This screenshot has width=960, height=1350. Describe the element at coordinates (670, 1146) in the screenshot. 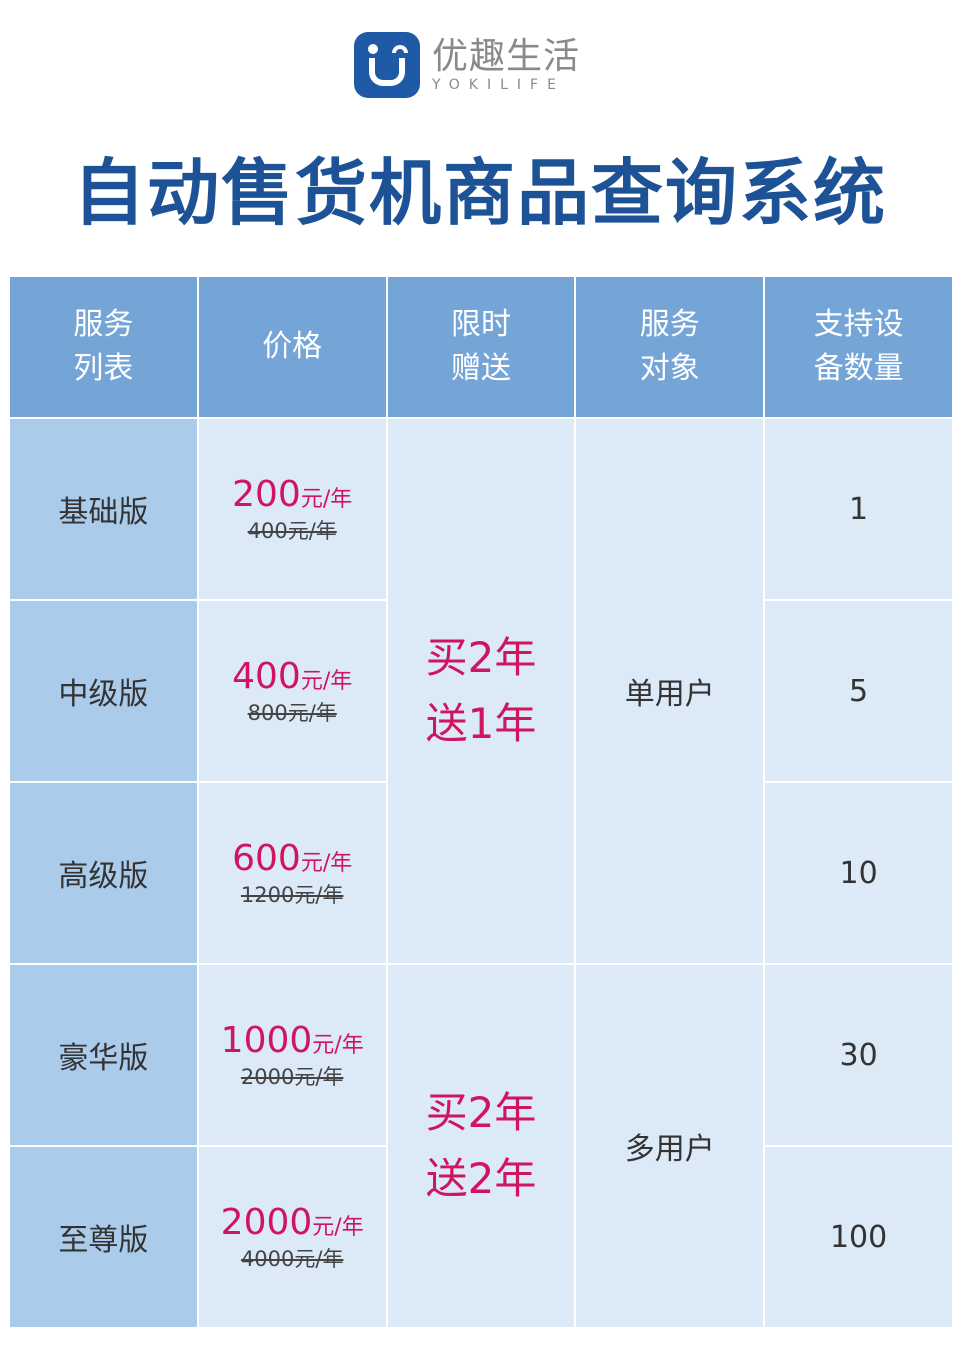

I see `target-cell: 多用户` at that location.